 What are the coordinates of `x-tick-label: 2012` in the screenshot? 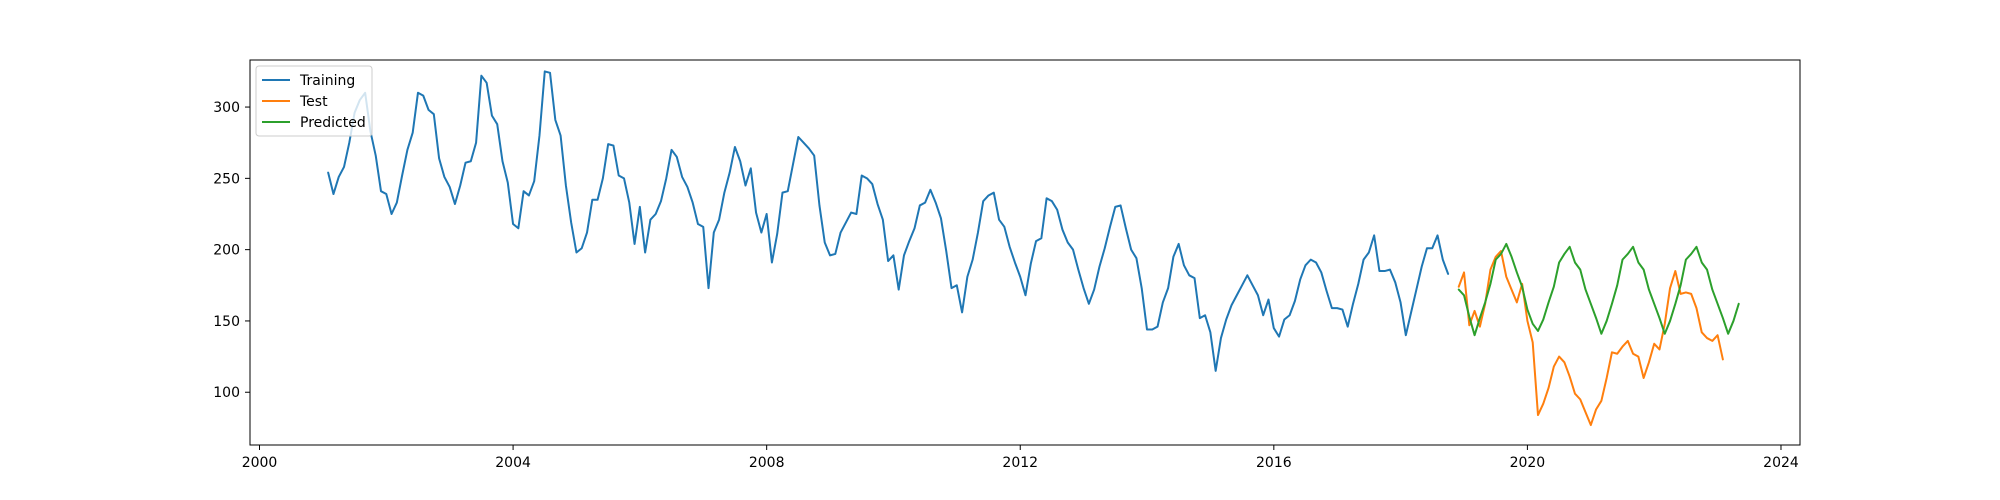 It's located at (1020, 463).